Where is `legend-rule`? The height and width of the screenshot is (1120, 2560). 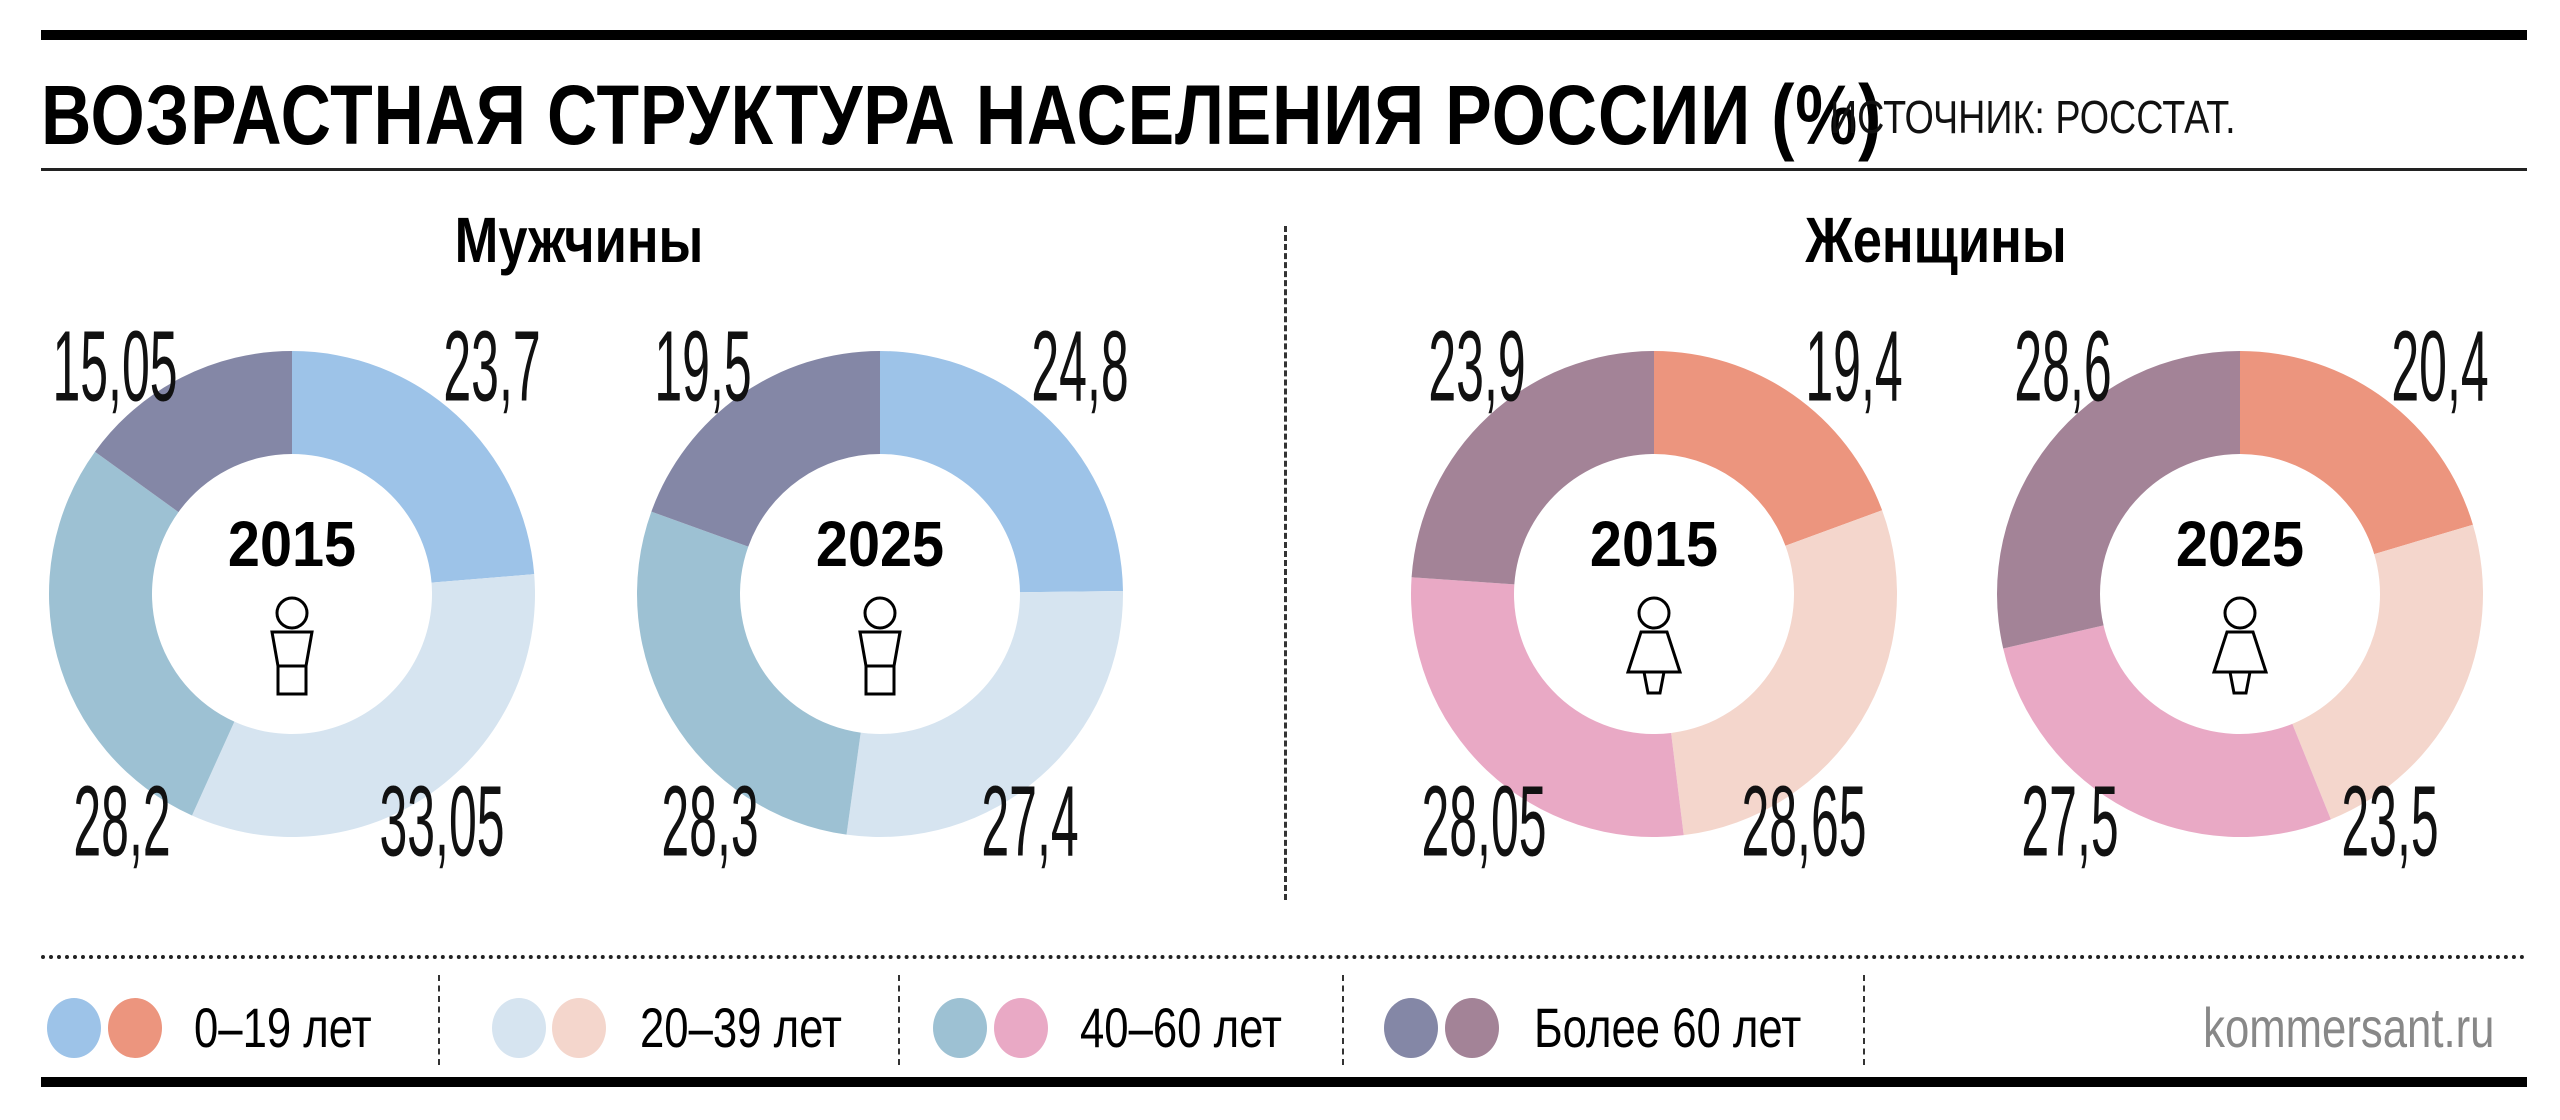 legend-rule is located at coordinates (1284, 957).